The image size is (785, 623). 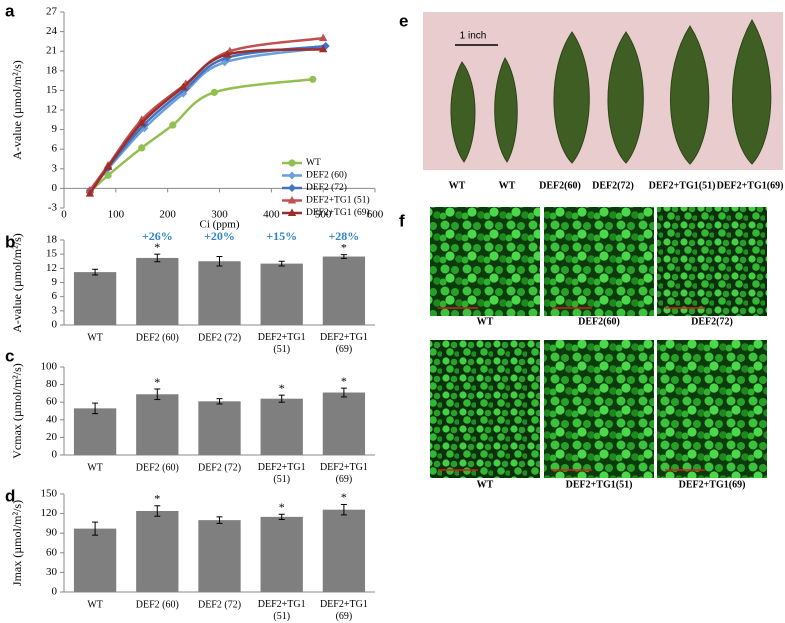 I want to click on micrograph-label: WT, so click(x=485, y=321).